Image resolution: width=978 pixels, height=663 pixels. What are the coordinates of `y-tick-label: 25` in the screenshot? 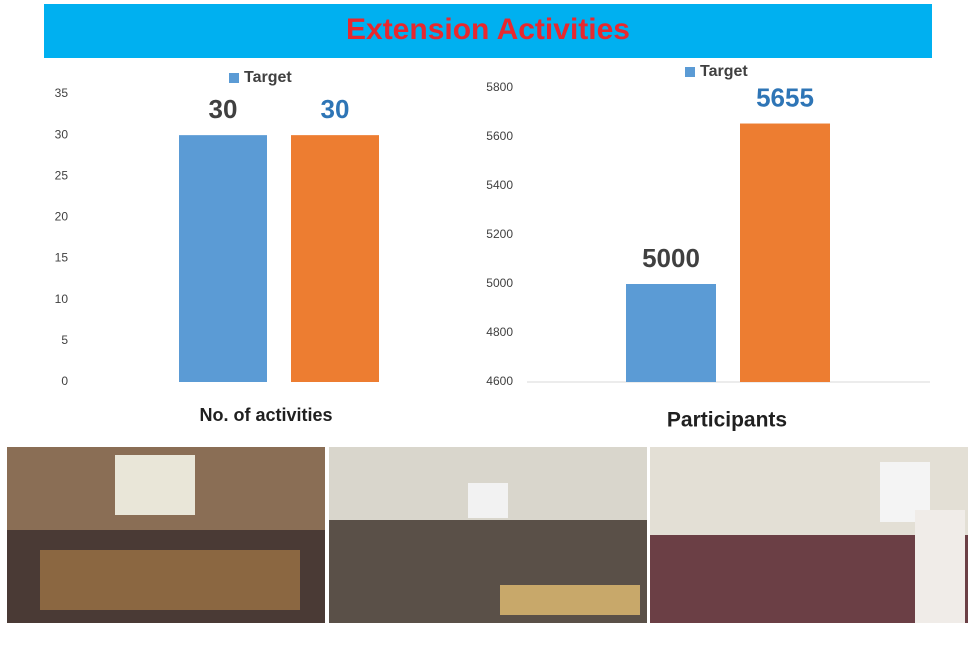 It's located at (62, 175).